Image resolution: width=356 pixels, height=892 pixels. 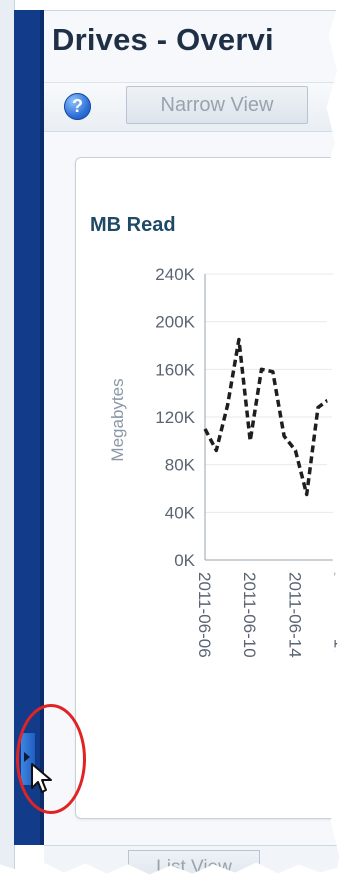 I want to click on chart-series, so click(x=267, y=417).